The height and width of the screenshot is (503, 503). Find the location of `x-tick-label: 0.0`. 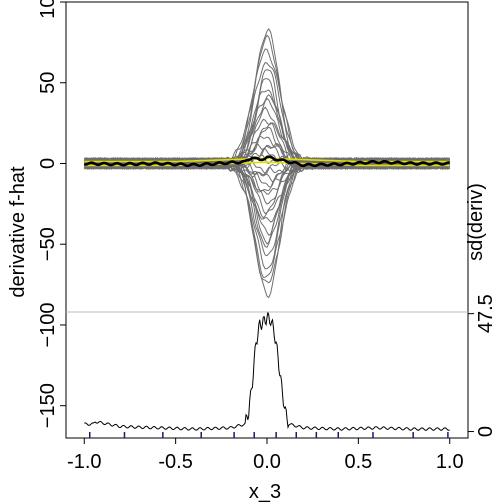

x-tick-label: 0.0 is located at coordinates (267, 462).